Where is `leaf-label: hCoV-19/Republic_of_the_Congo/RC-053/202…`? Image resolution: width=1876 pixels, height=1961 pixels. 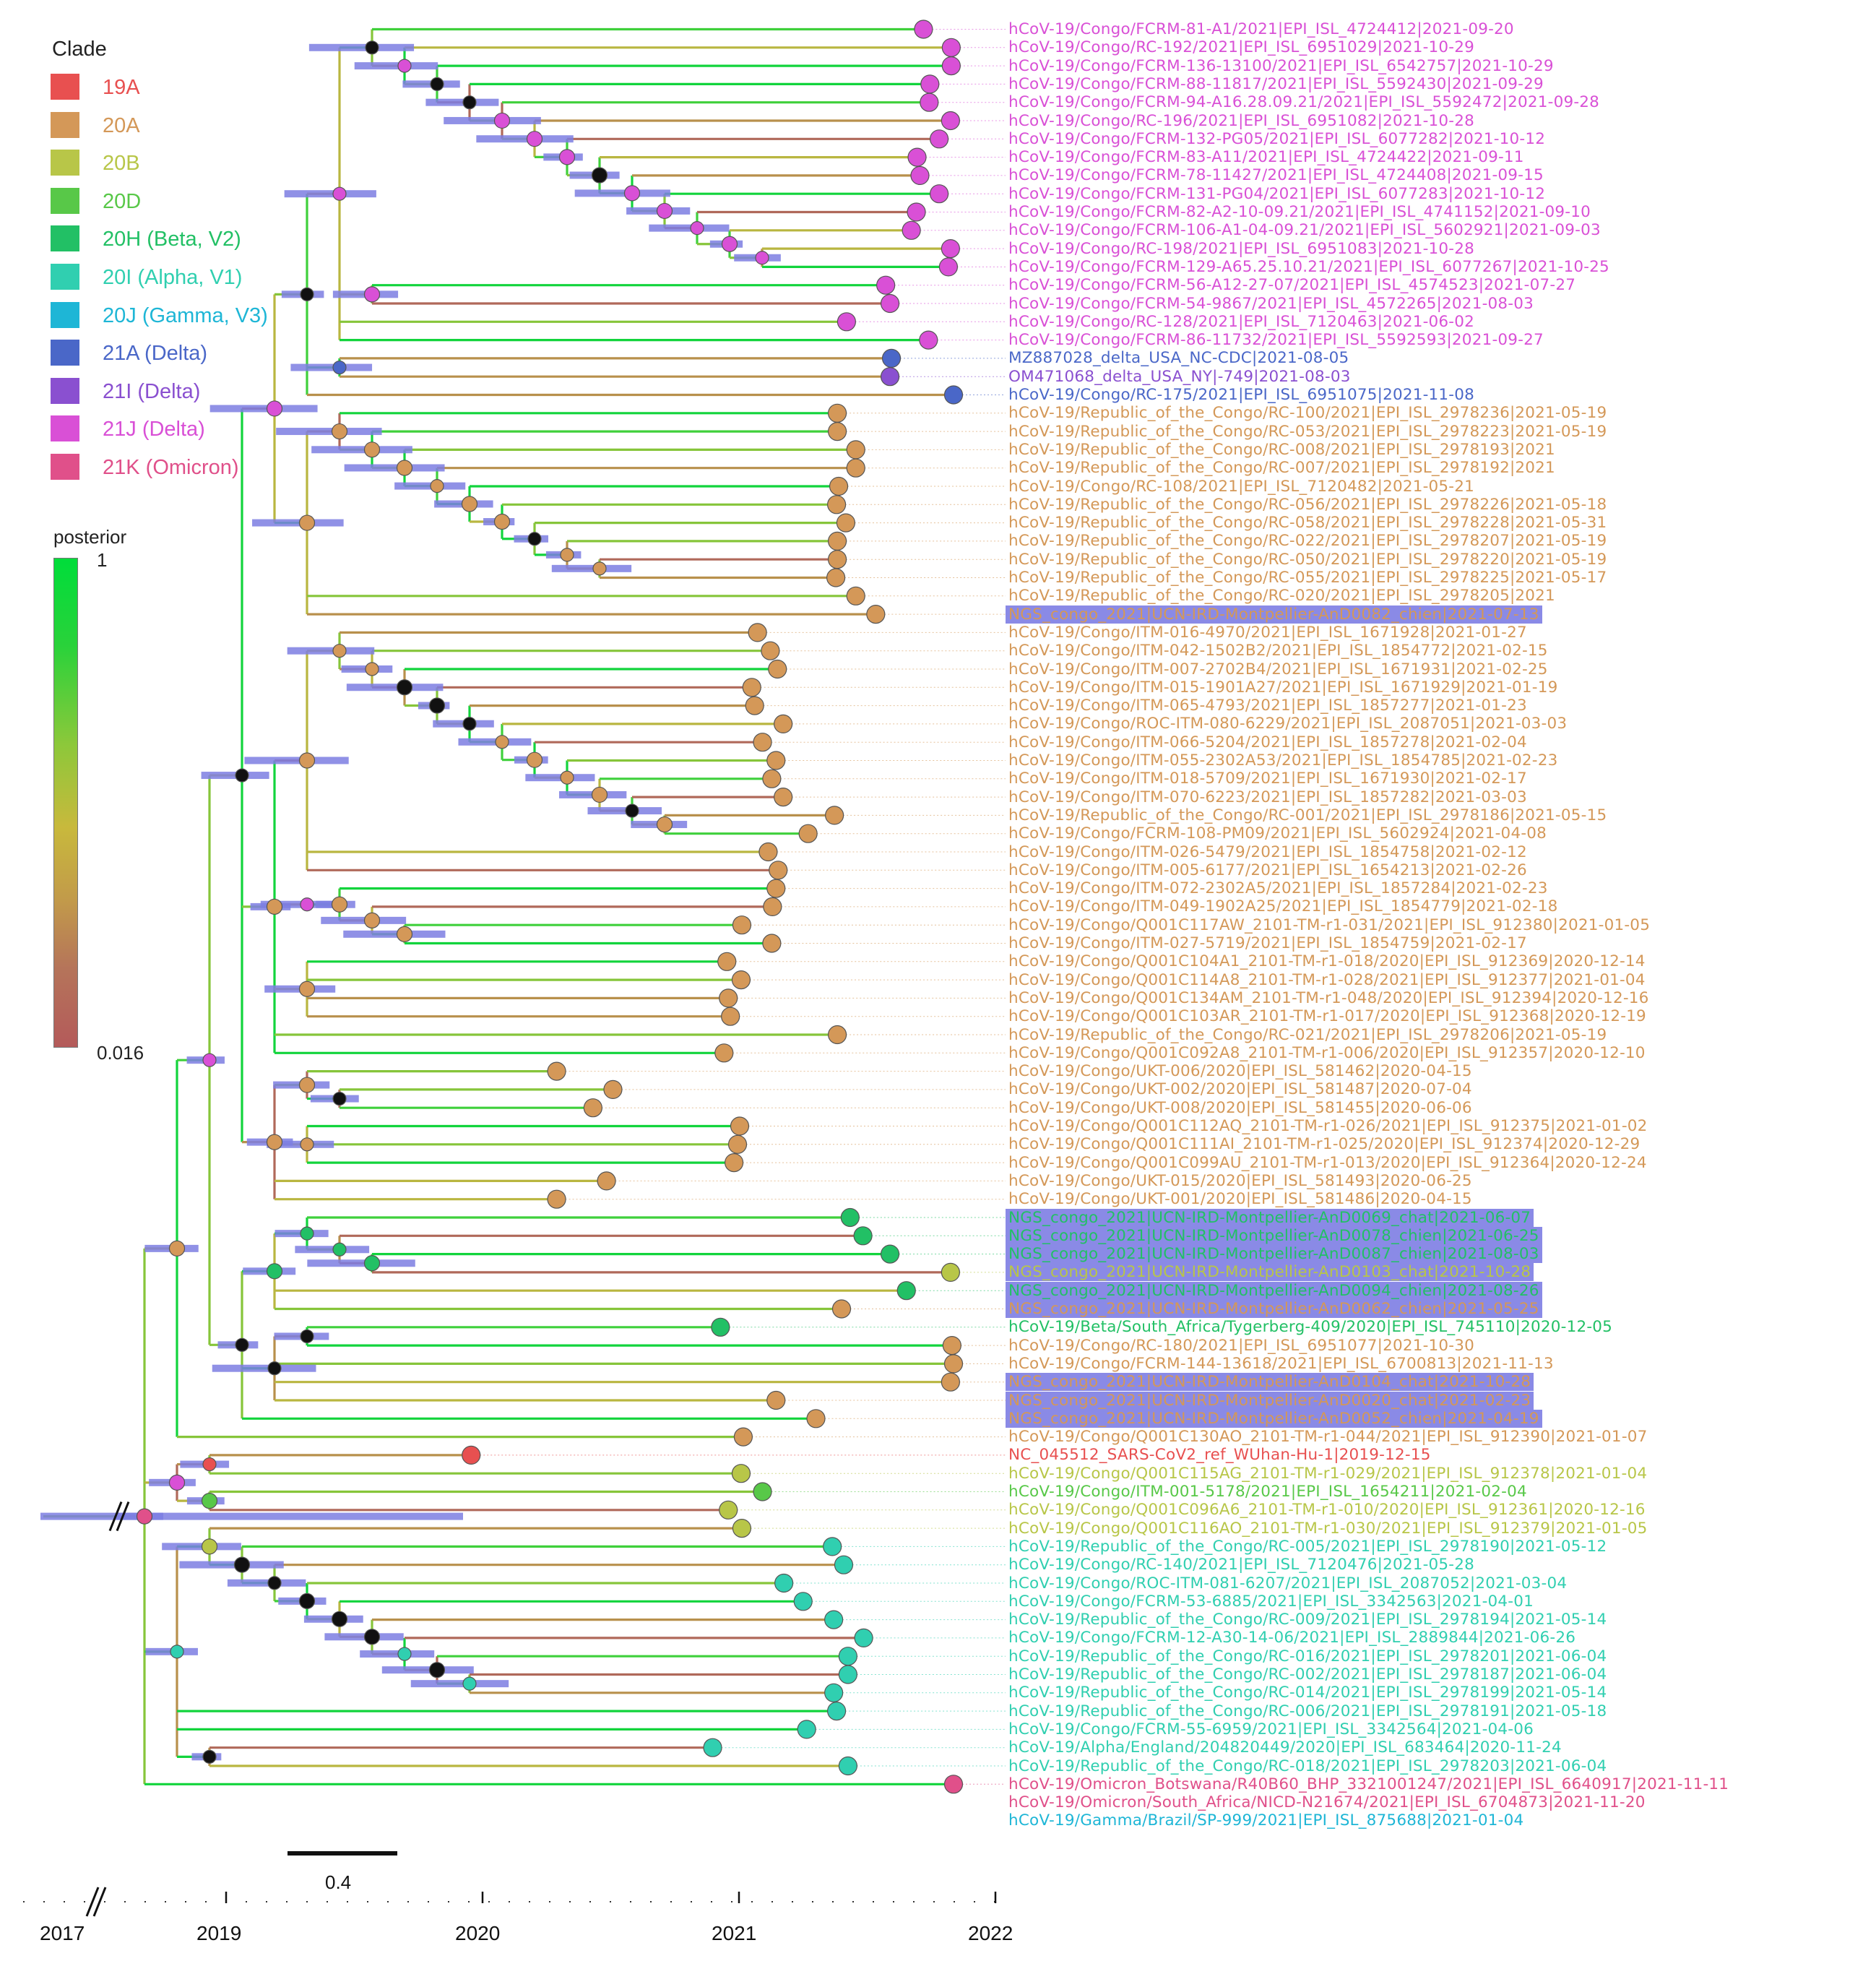 leaf-label: hCoV-19/Republic_of_the_Congo/RC-053/202… is located at coordinates (1307, 432).